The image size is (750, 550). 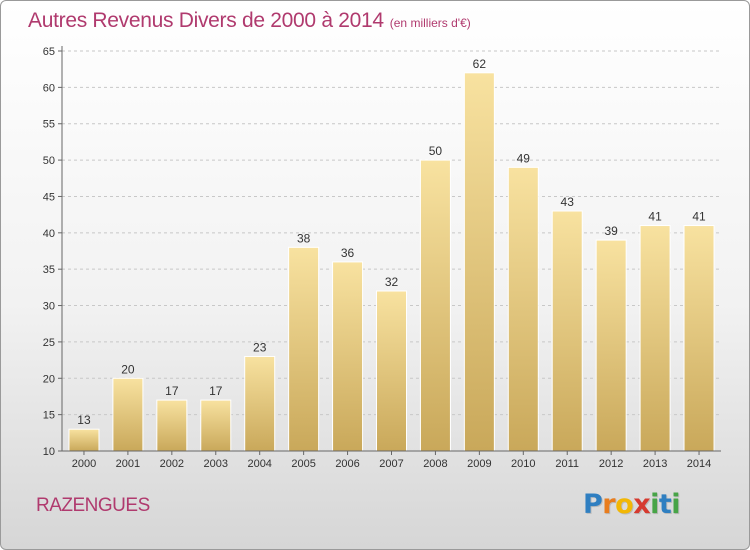 I want to click on proxiti-logo: Proxiti, so click(x=632, y=504).